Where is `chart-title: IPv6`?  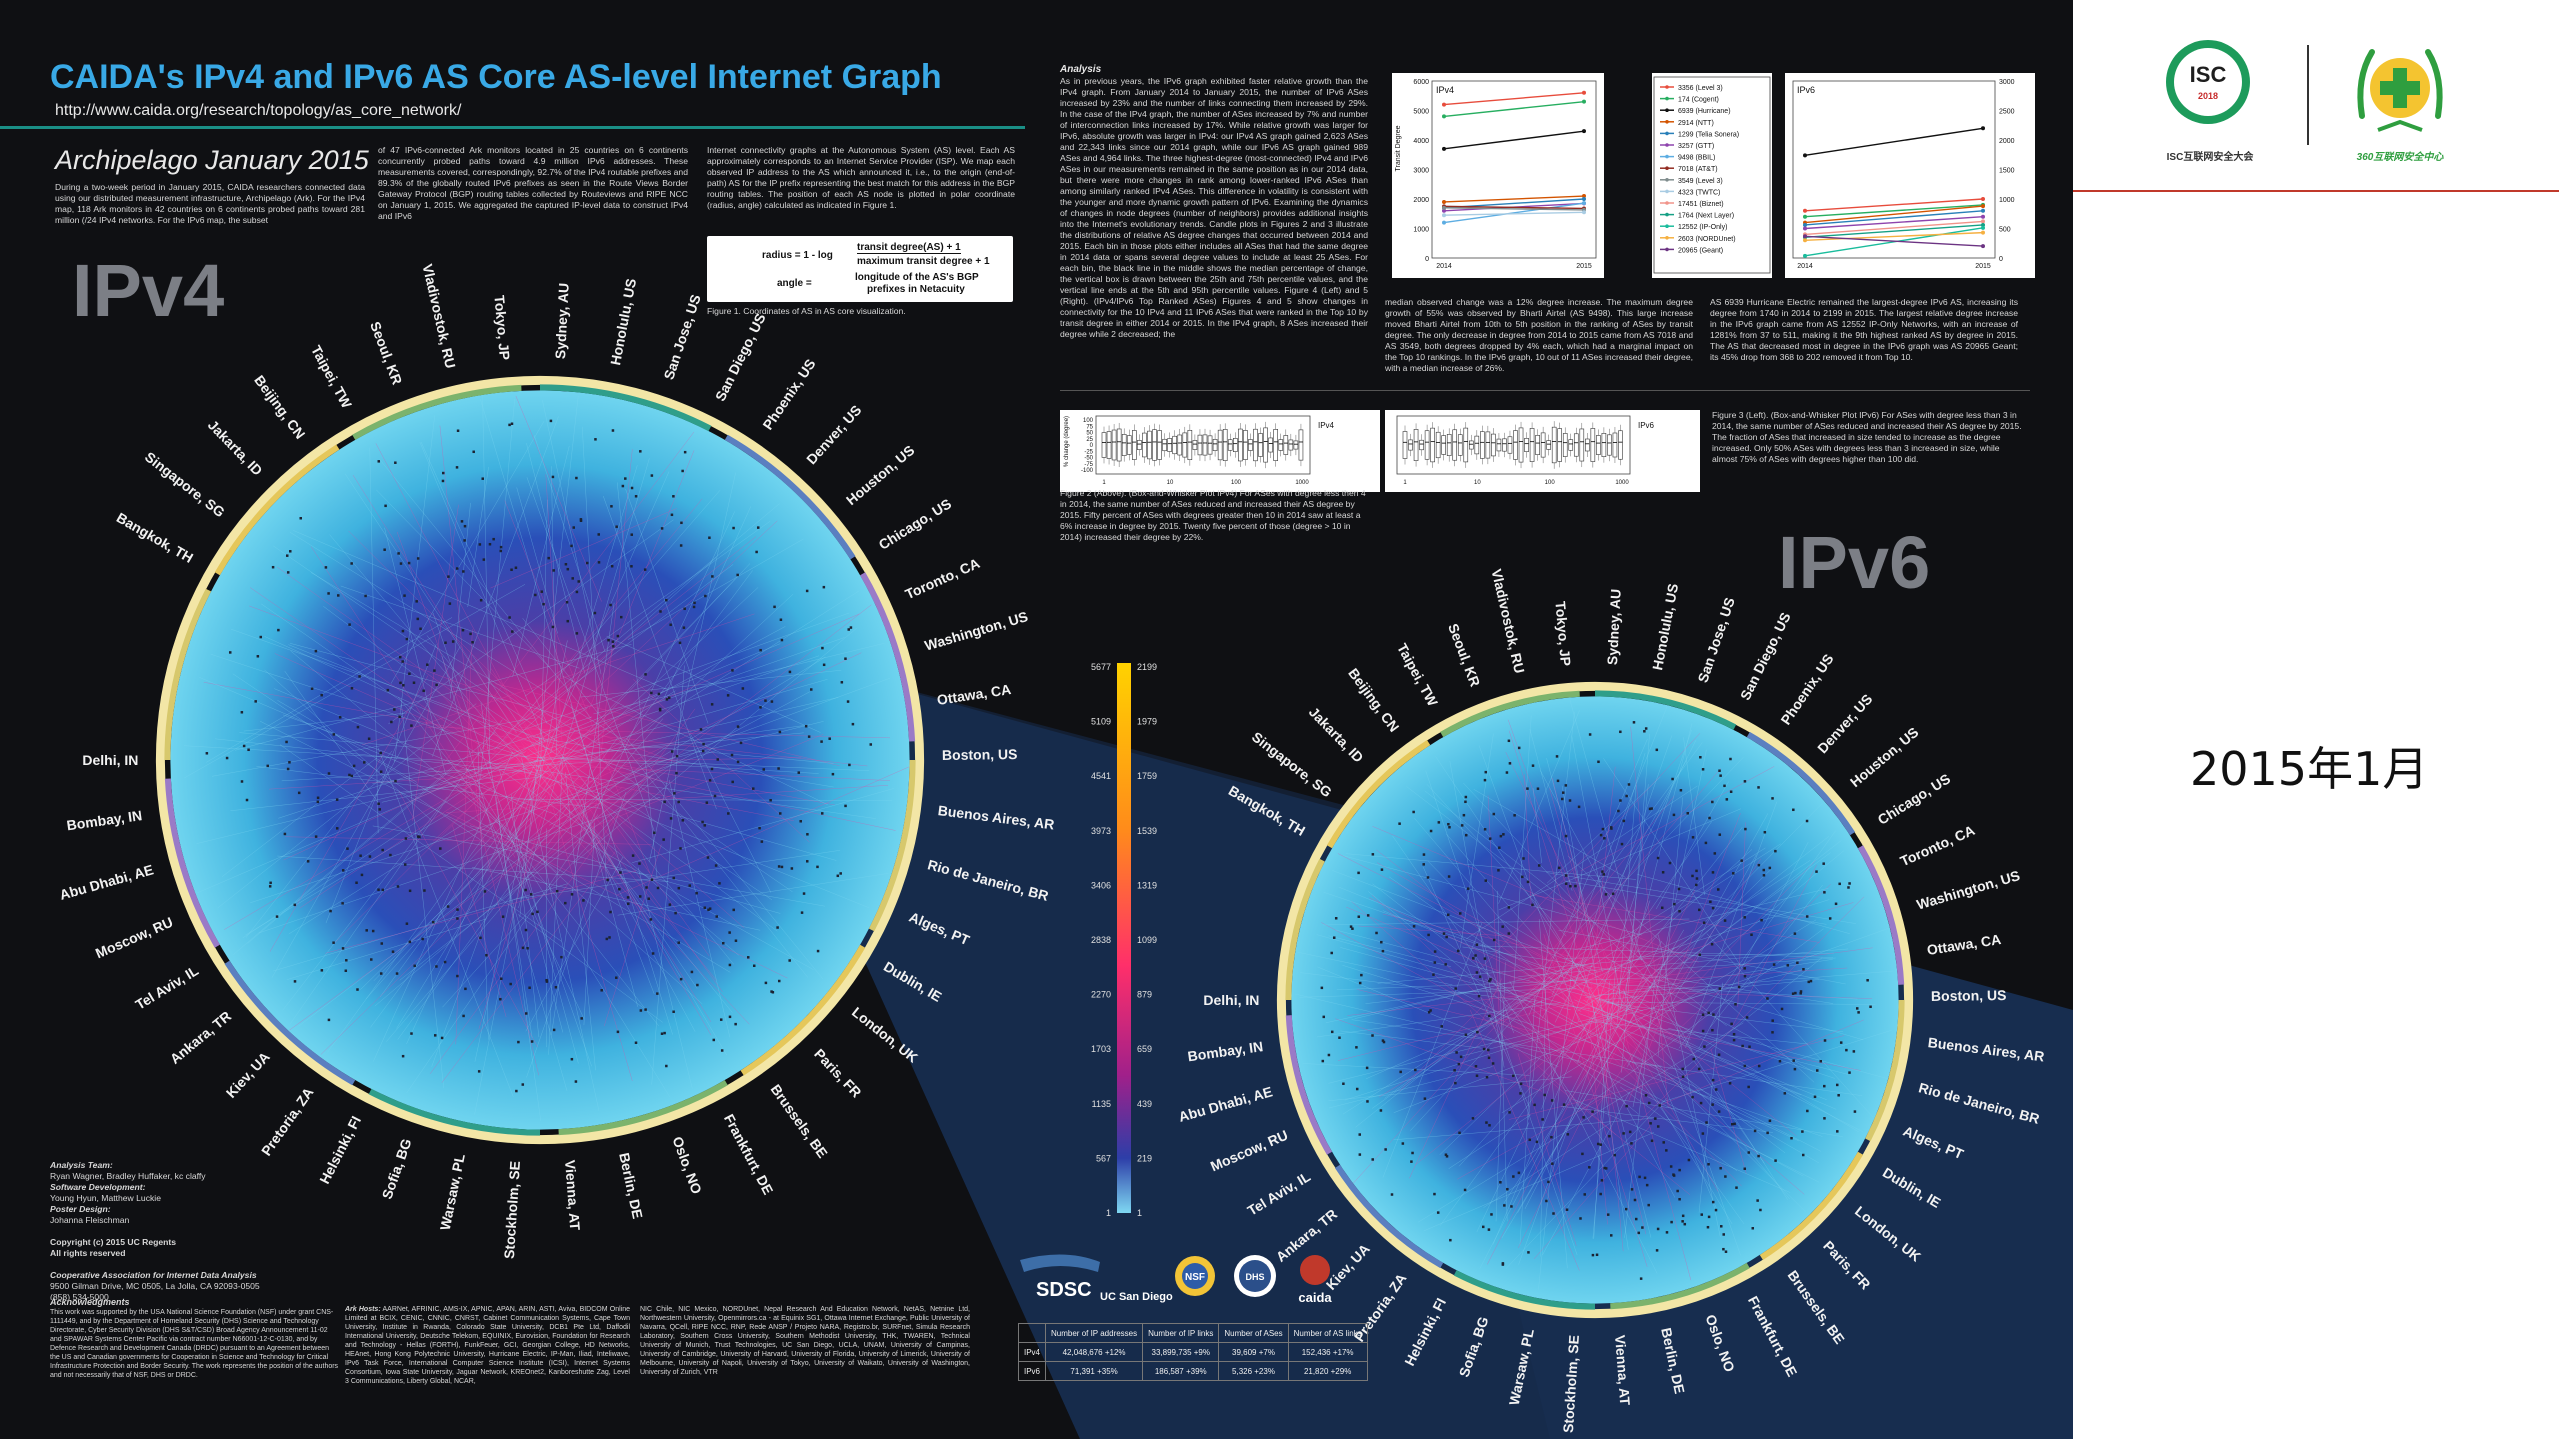
chart-title: IPv6 is located at coordinates (1806, 90).